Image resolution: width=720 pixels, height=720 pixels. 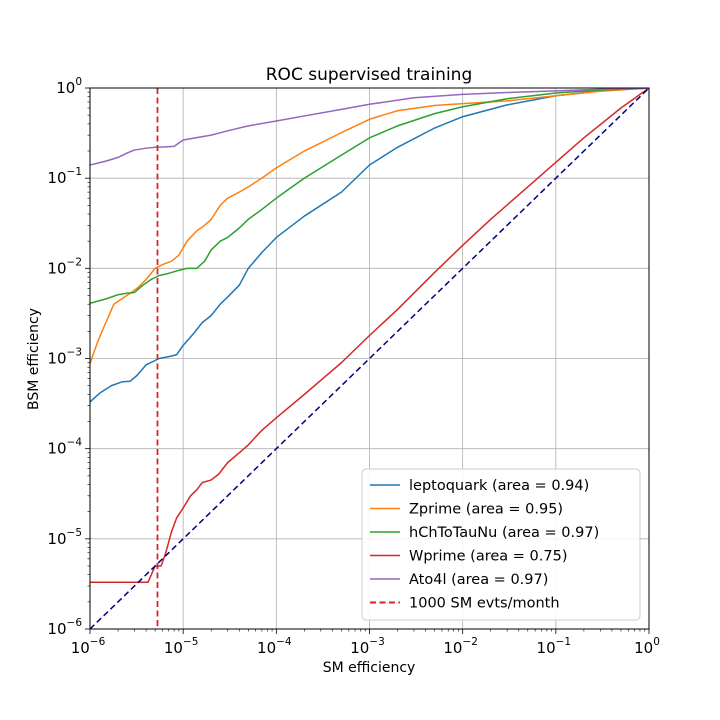 What do you see at coordinates (504, 533) in the screenshot?
I see `legend-label: hChToTauNu (area = 0.97)` at bounding box center [504, 533].